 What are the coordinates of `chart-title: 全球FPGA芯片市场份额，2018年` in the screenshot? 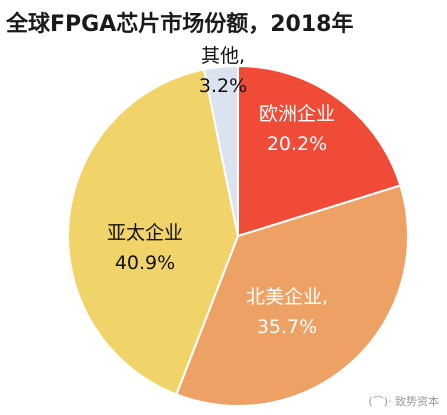 It's located at (180, 24).